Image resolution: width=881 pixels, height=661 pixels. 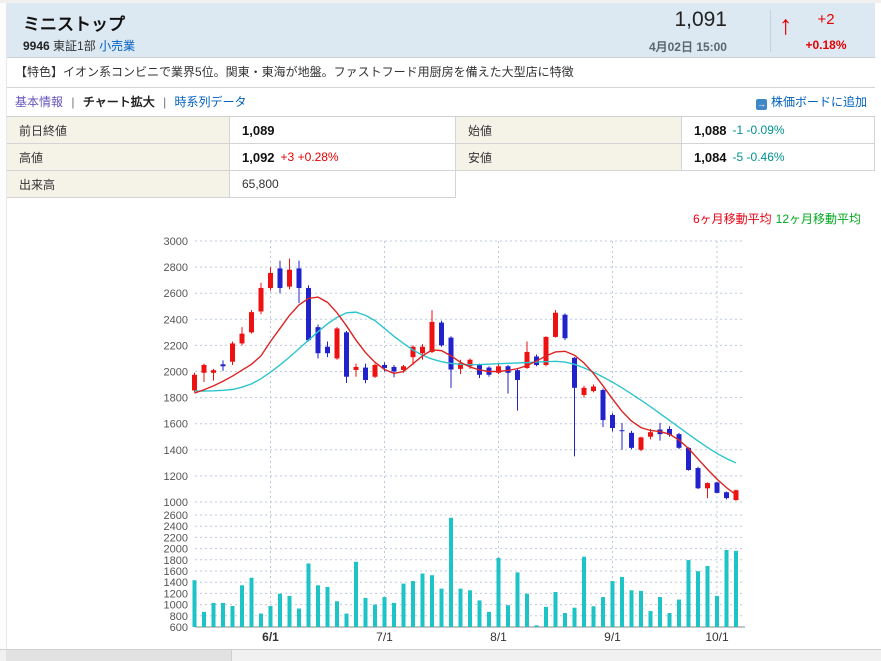 I want to click on tab-bar: 基本情報 | チャート拡大 | 時系列データ → 株価ボードに追加, so click(x=441, y=102).